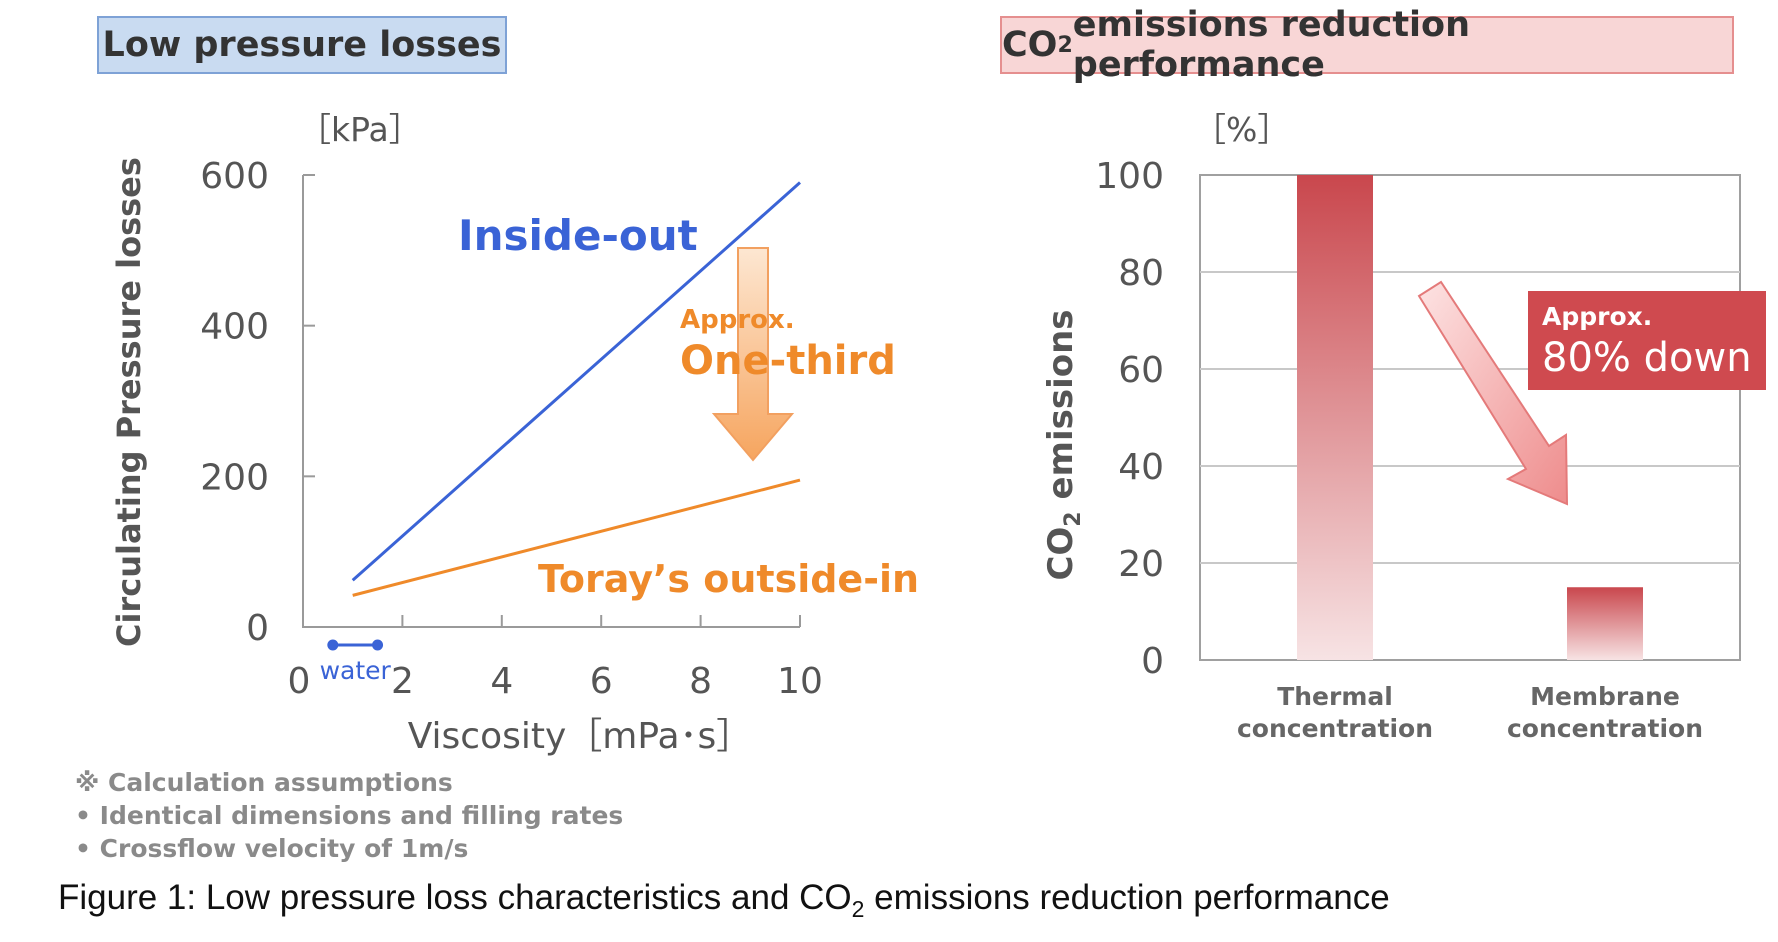 The image size is (1778, 942). What do you see at coordinates (1141, 564) in the screenshot?
I see `y-tick-label-right: 20` at bounding box center [1141, 564].